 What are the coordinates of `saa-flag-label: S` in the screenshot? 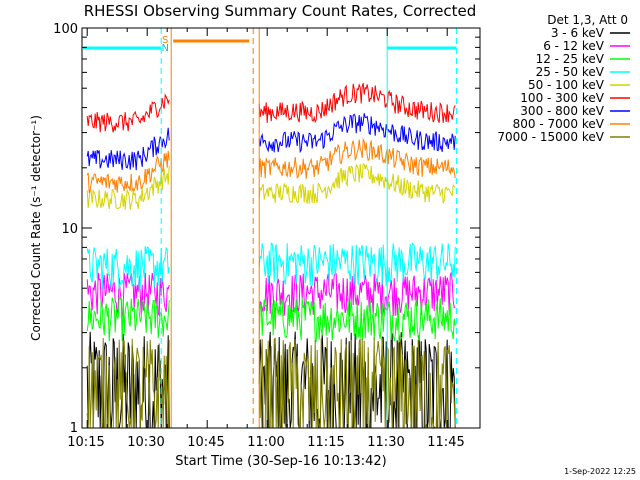 It's located at (165, 40).